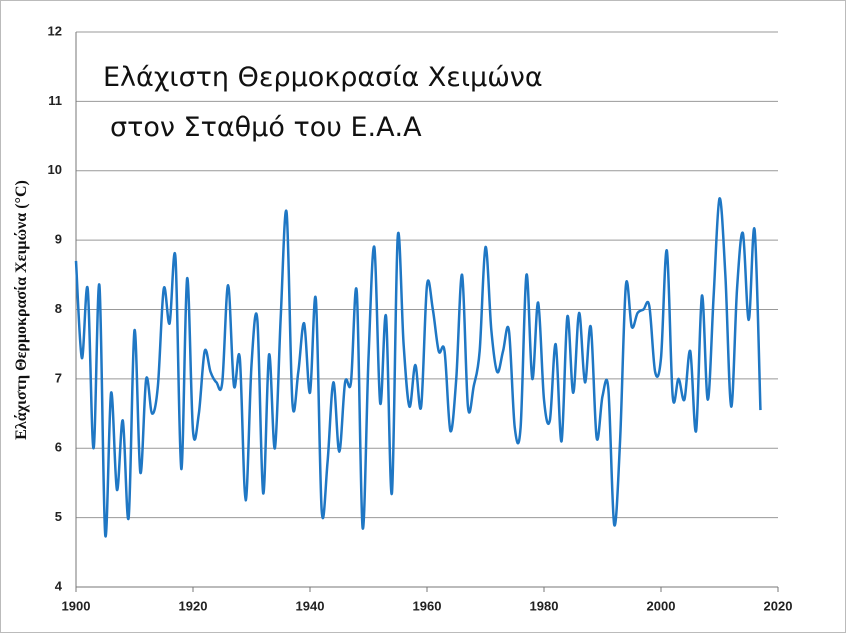 The width and height of the screenshot is (846, 633). What do you see at coordinates (55, 30) in the screenshot?
I see `y-tick-label: 12` at bounding box center [55, 30].